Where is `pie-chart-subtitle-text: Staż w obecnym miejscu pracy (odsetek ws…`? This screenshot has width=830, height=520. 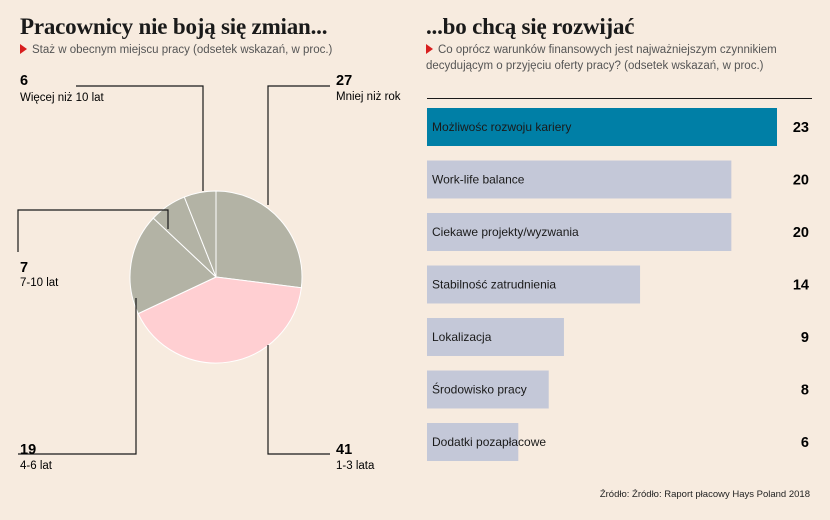
pie-chart-subtitle-text: Staż w obecnym miejscu pracy (odsetek ws… is located at coordinates (182, 50).